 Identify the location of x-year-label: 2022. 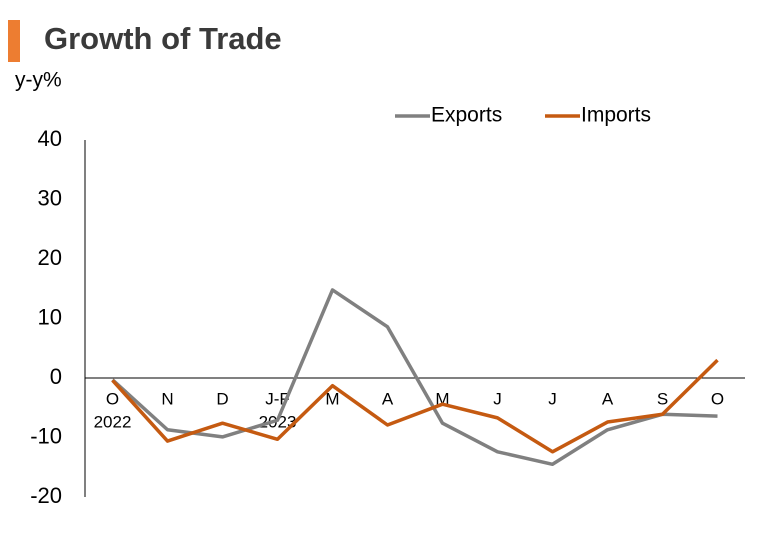
(113, 421).